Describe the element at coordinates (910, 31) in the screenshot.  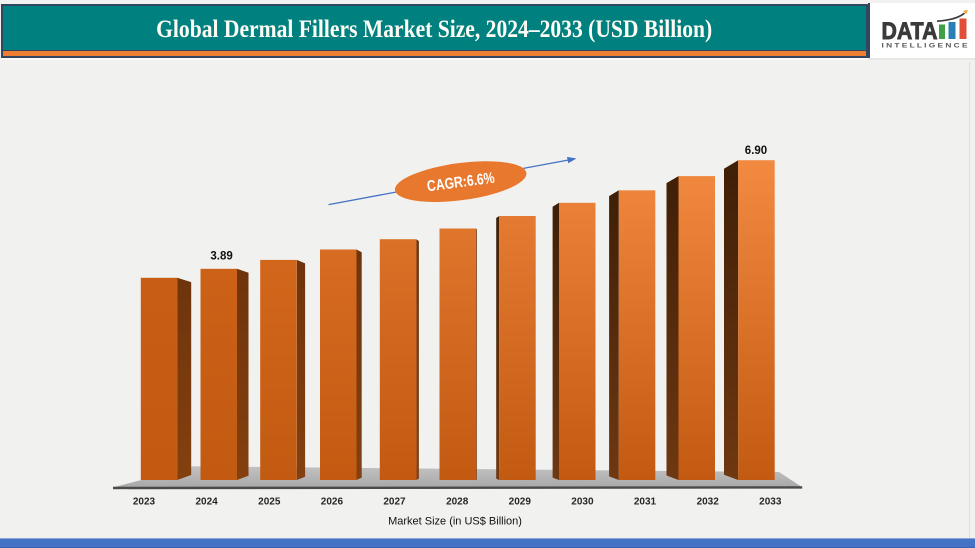
I see `svg-text: DATA` at that location.